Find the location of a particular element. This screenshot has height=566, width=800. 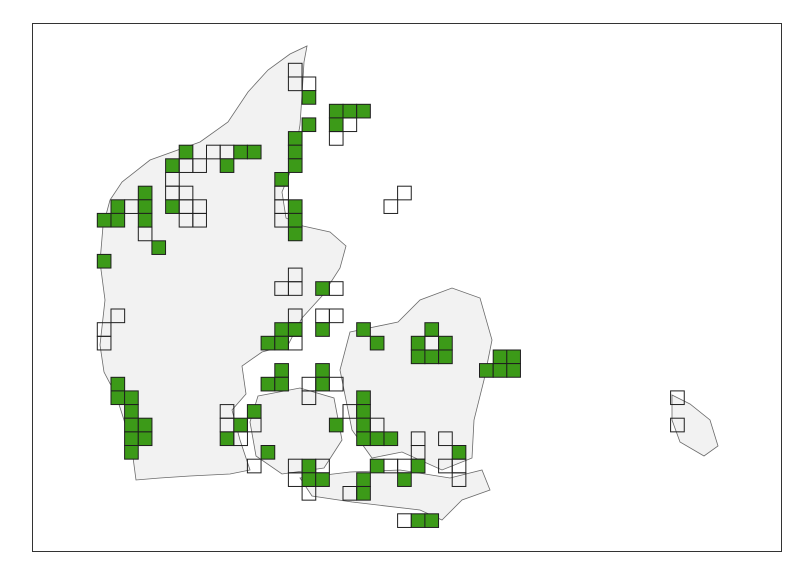

zealand-landmass is located at coordinates (416, 379).